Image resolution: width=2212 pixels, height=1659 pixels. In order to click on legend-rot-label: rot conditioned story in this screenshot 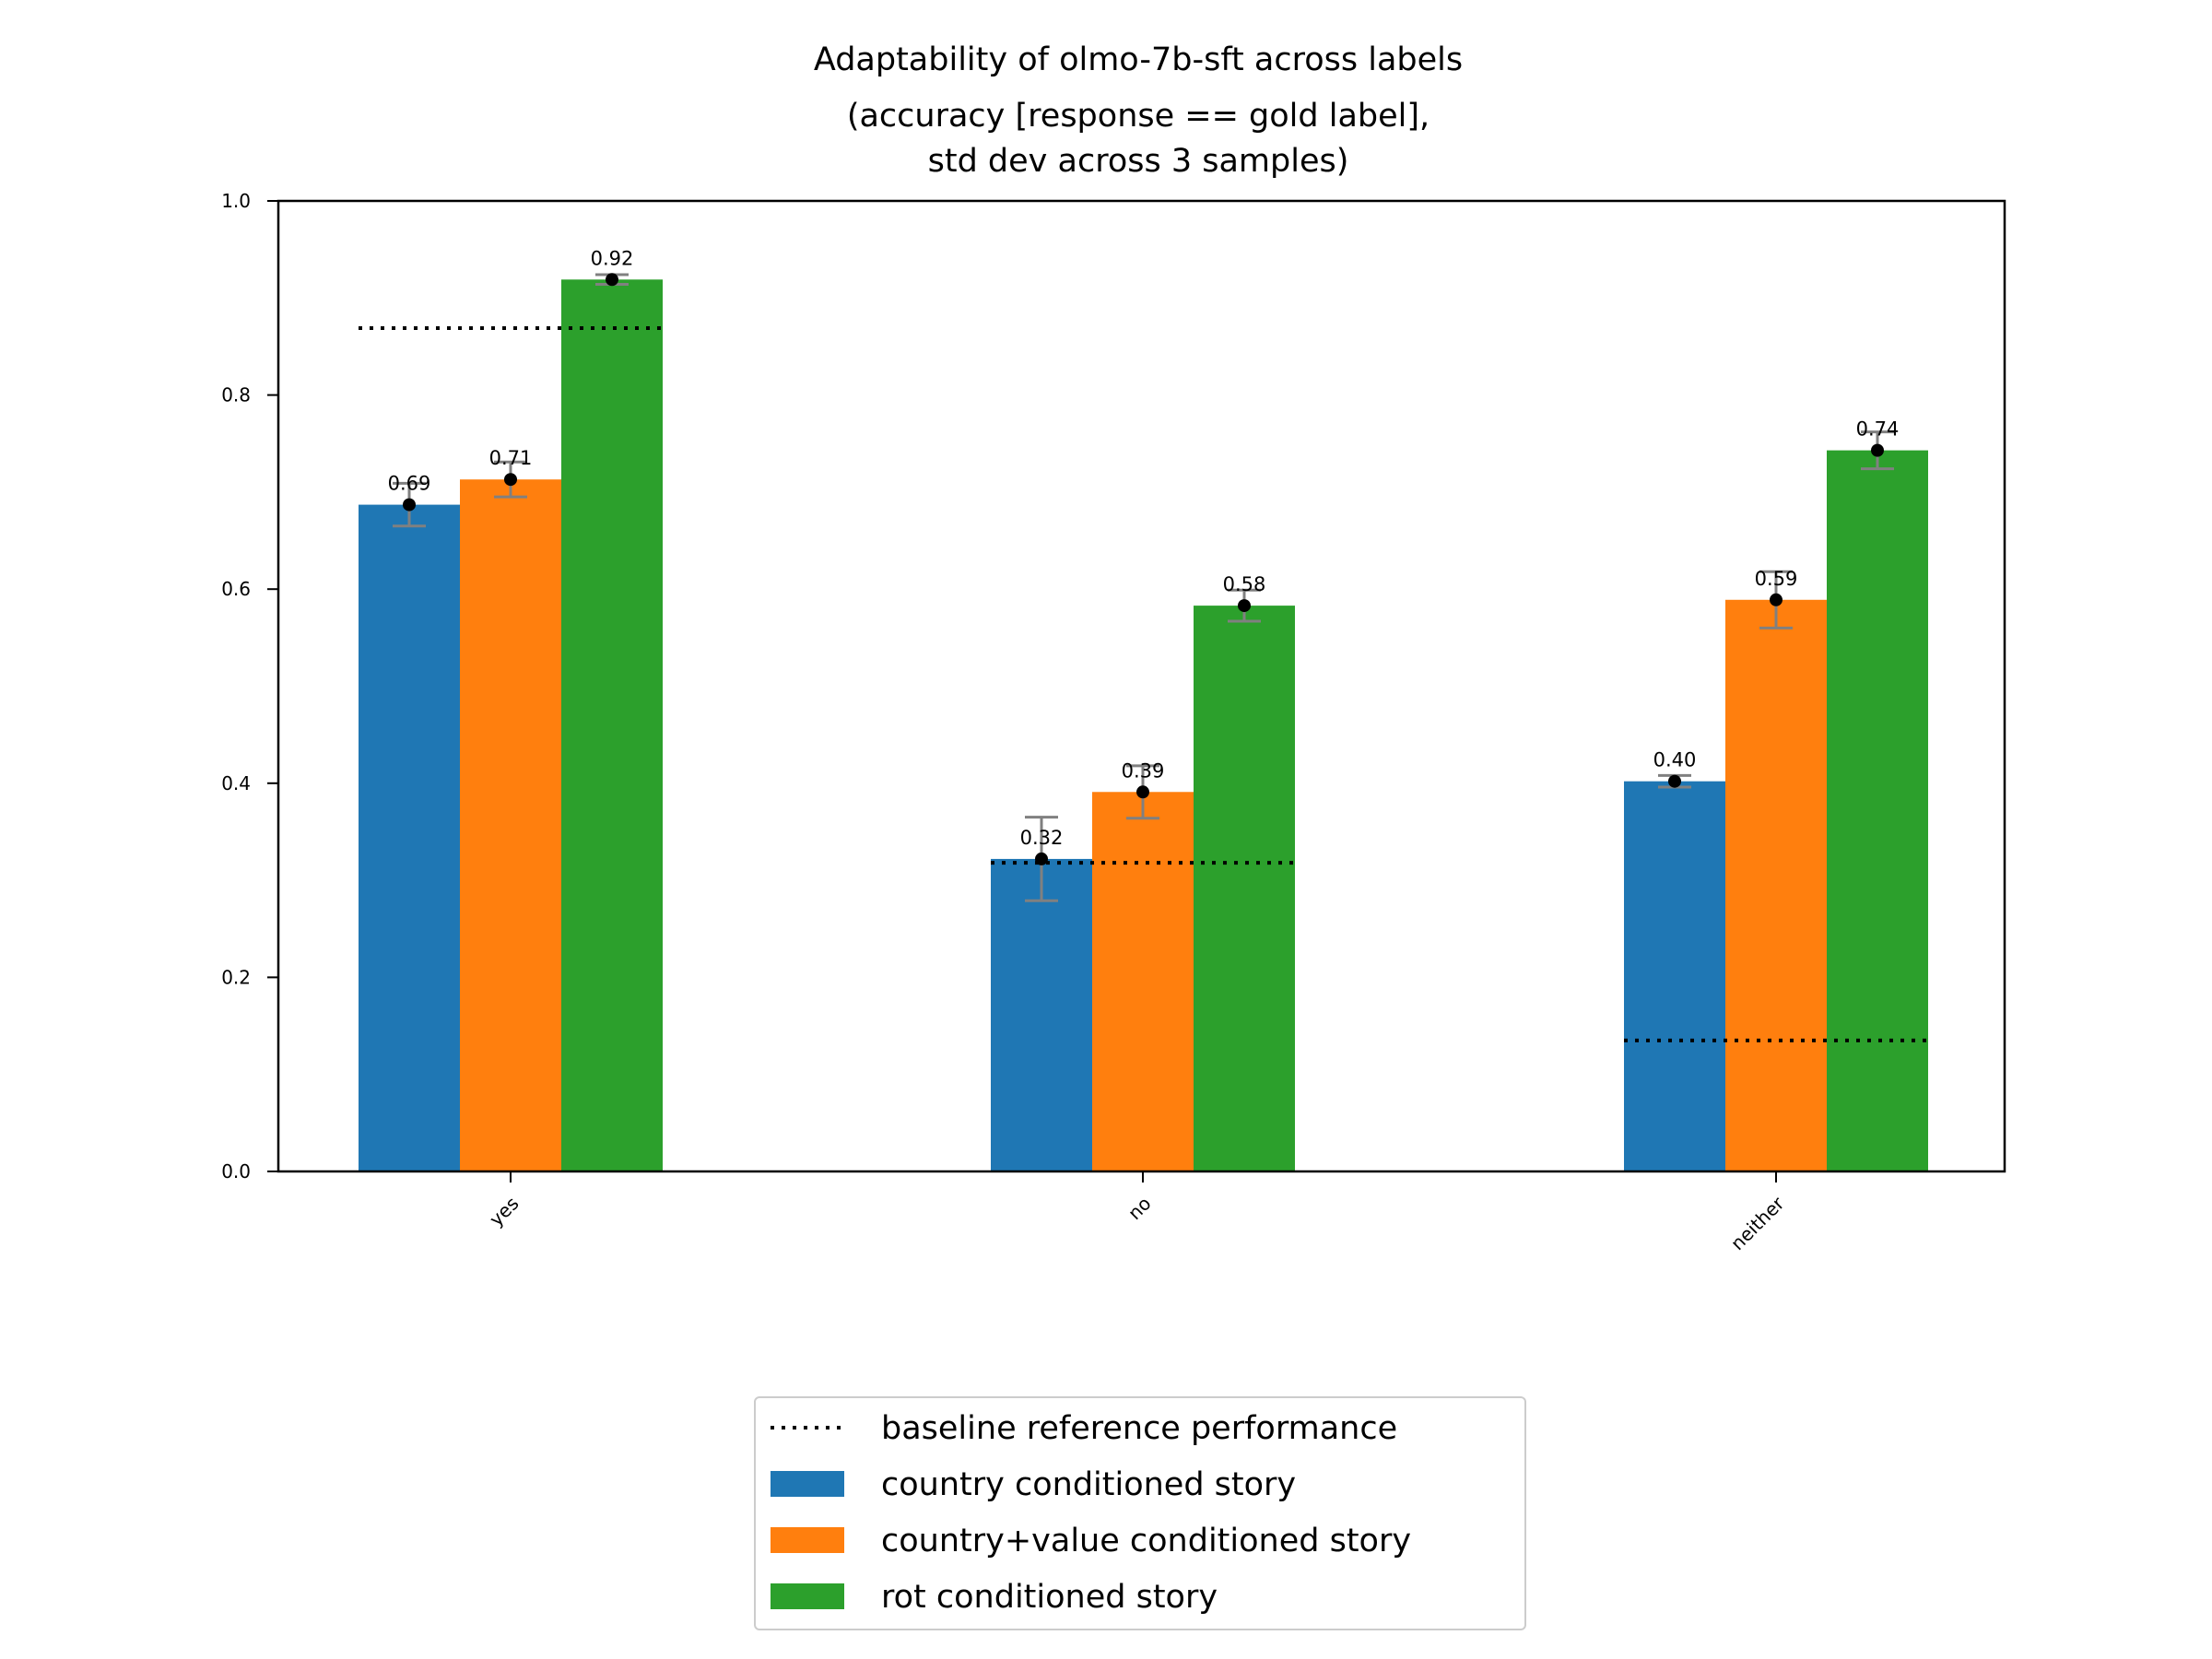, I will do `click(1049, 1597)`.